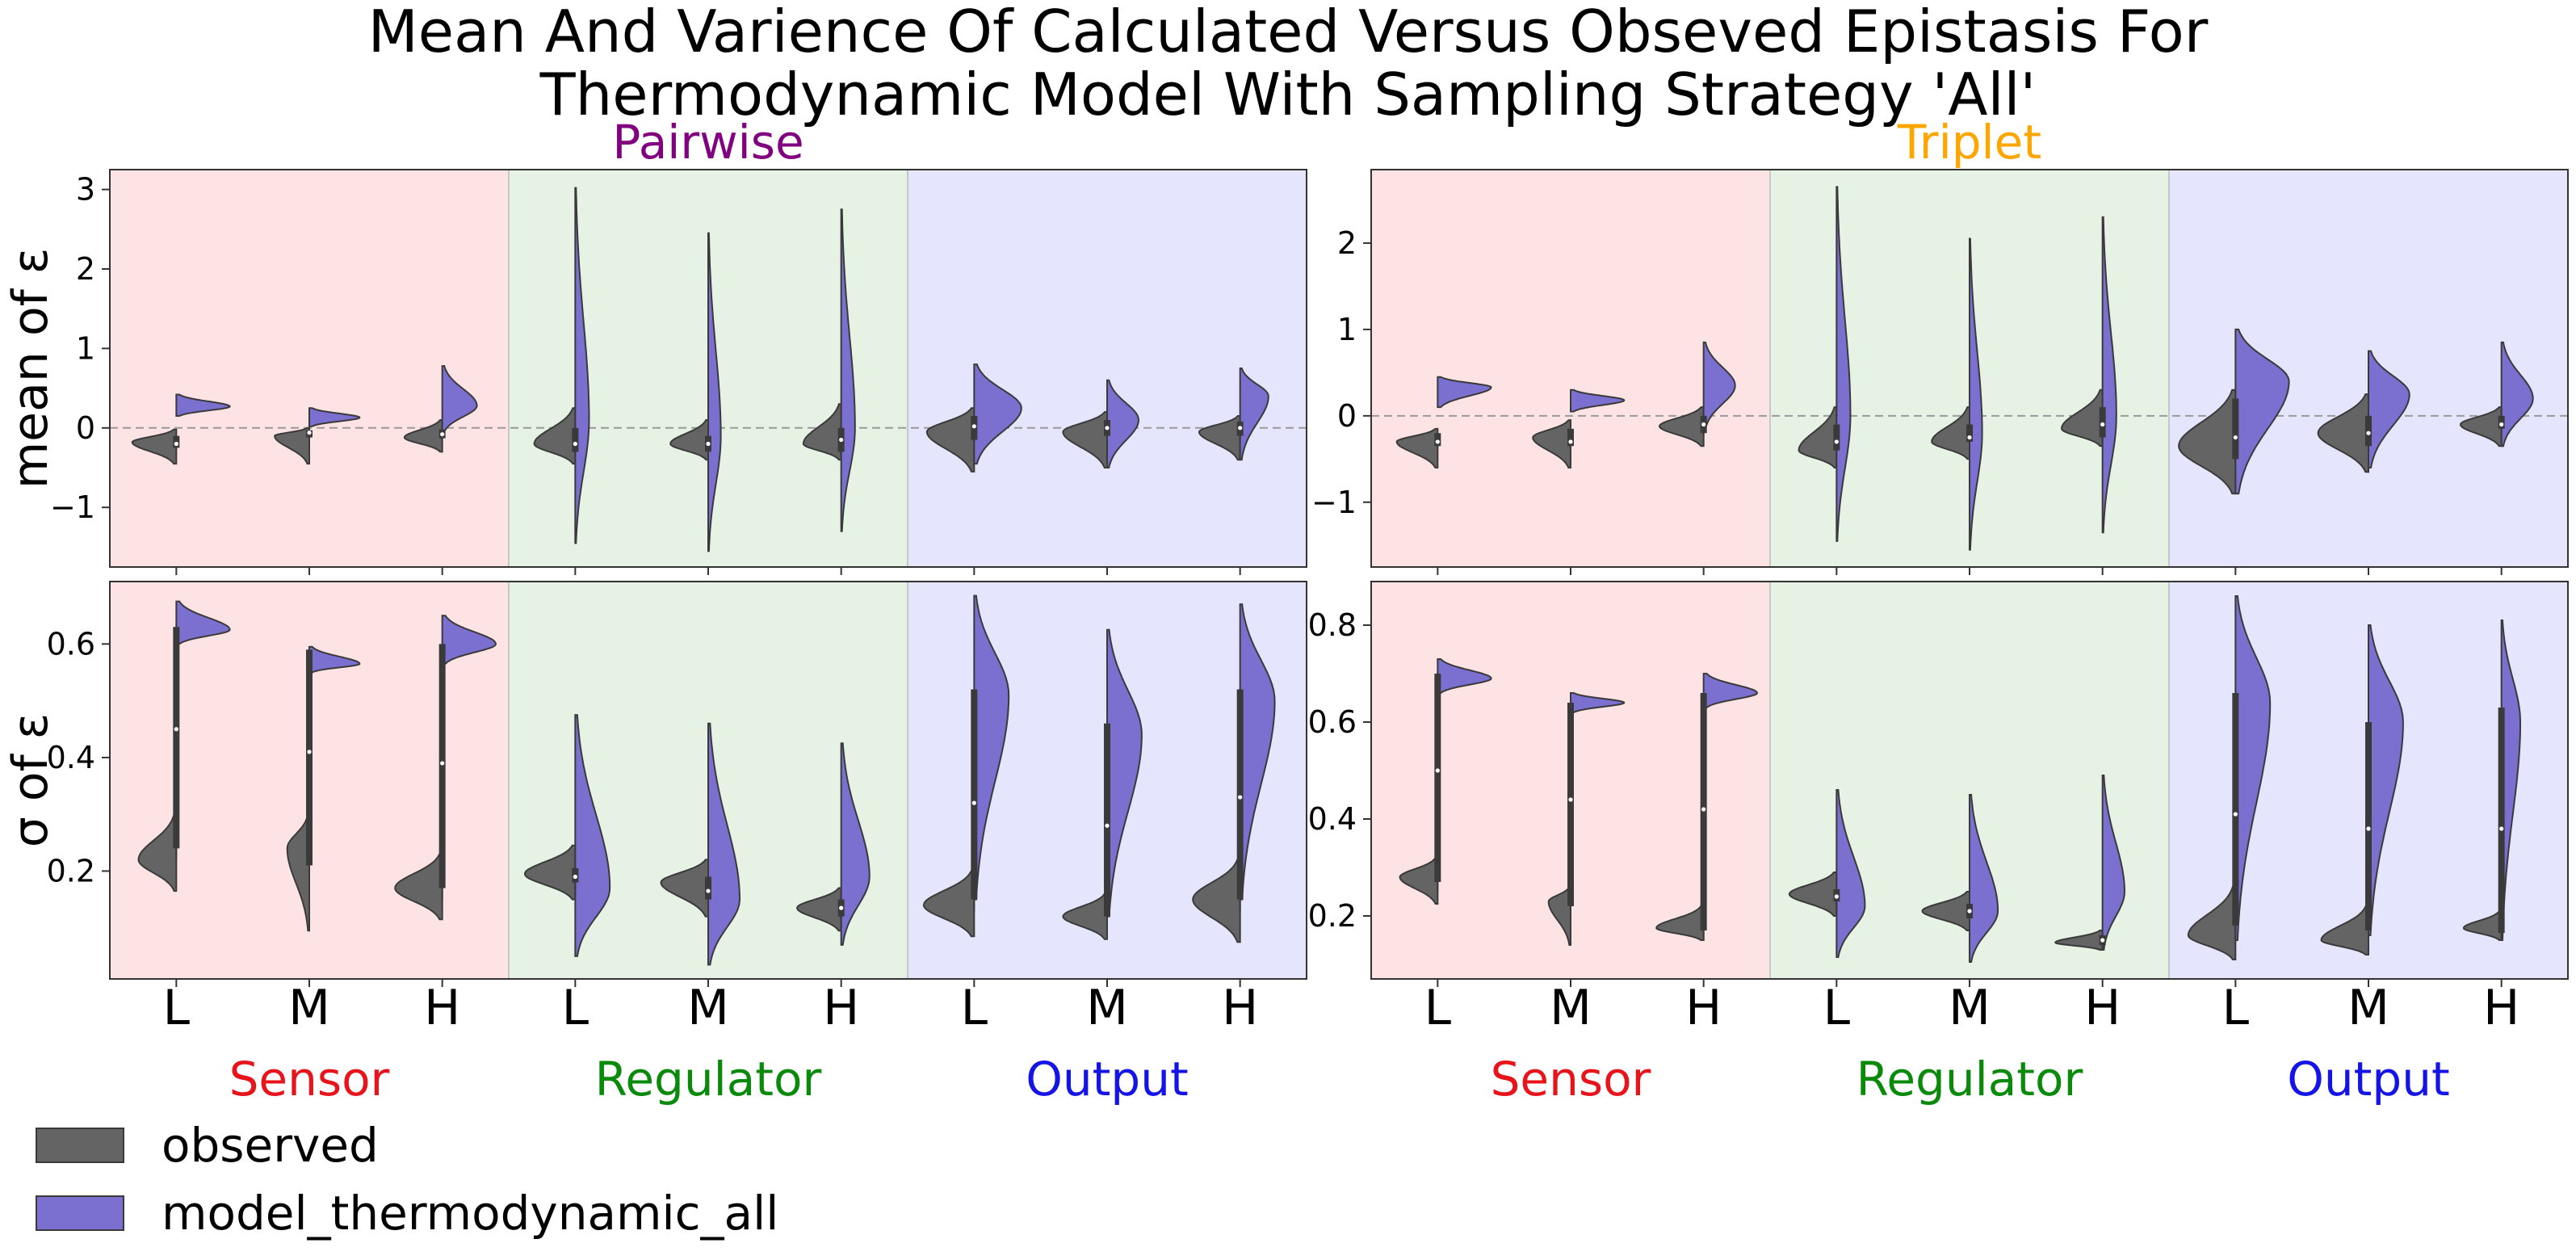  What do you see at coordinates (708, 143) in the screenshot?
I see `column-title-pairwise: Pairwise` at bounding box center [708, 143].